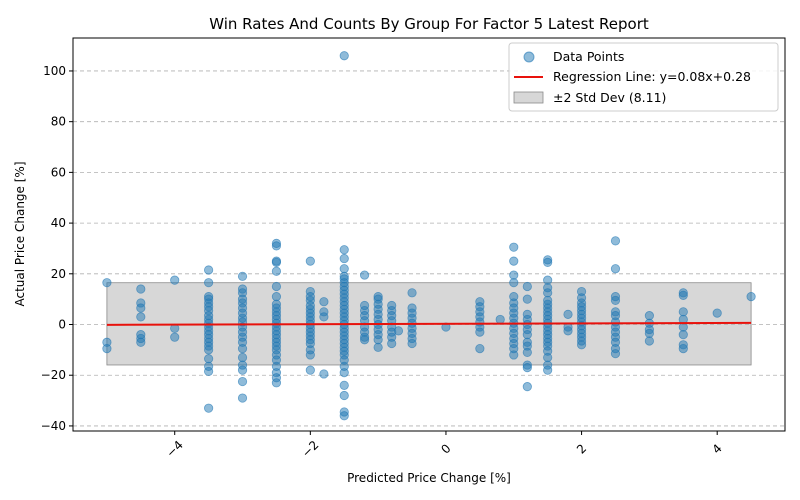 Image resolution: width=800 pixels, height=500 pixels. What do you see at coordinates (58, 172) in the screenshot?
I see `y-tick-label: 60` at bounding box center [58, 172].